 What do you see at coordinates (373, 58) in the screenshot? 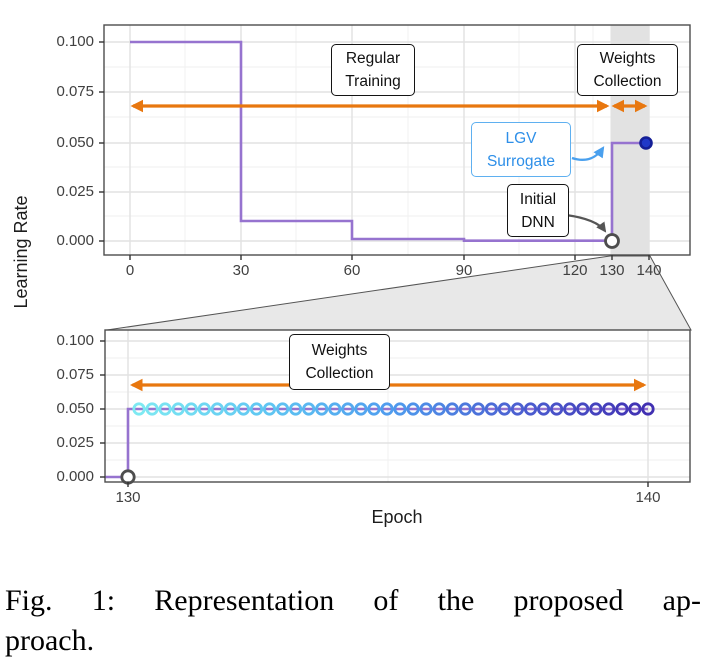
I see `regular-training-line1: Regular` at bounding box center [373, 58].